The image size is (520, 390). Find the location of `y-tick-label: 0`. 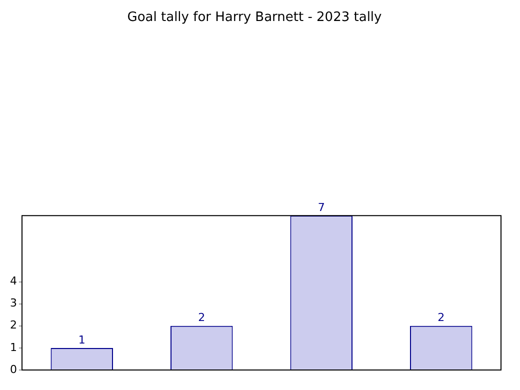

y-tick-label: 0 is located at coordinates (13, 369).